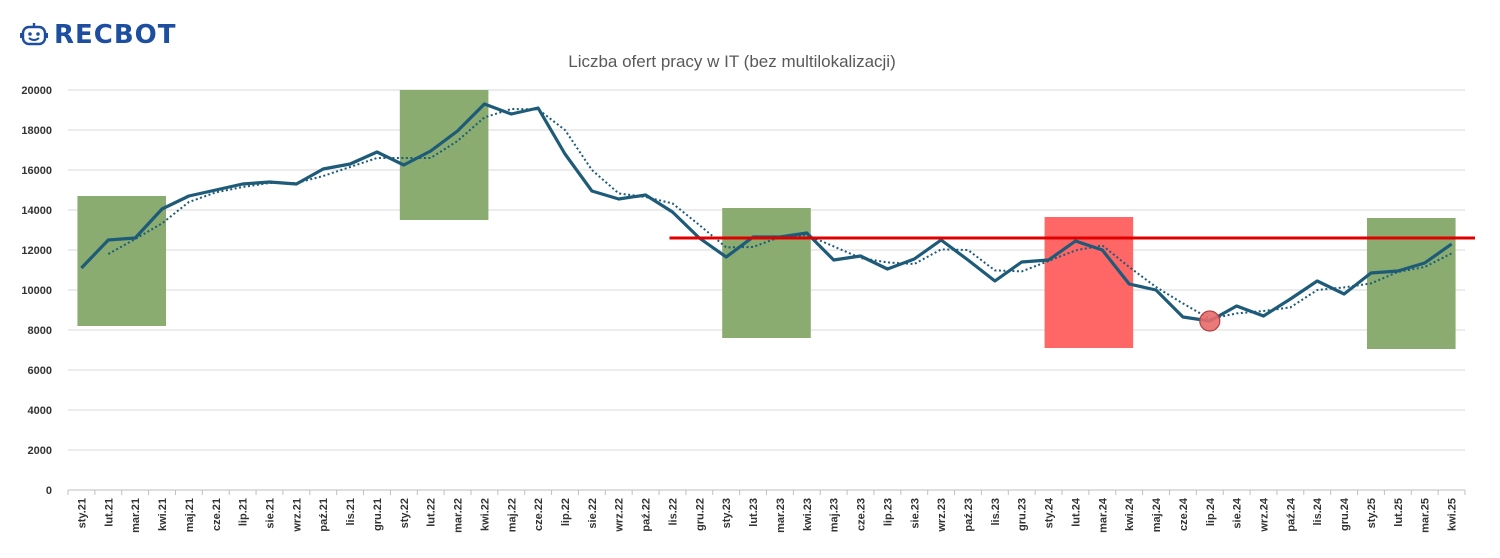 Image resolution: width=1500 pixels, height=558 pixels. I want to click on x-tick-label: gru.23, so click(1023, 514).